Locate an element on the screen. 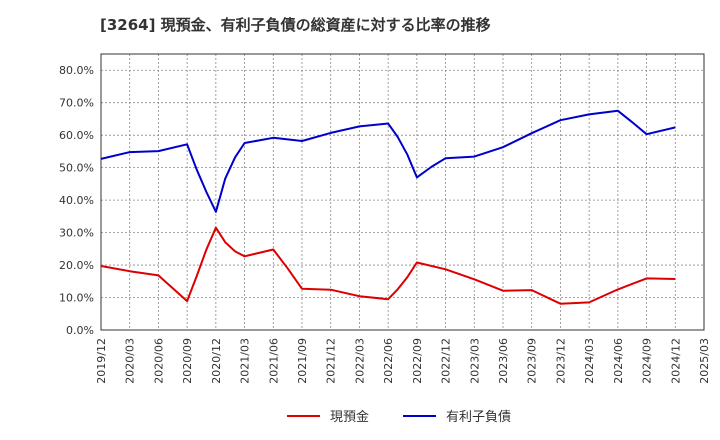 The width and height of the screenshot is (720, 440). x-tick-label: 2024/12 is located at coordinates (675, 361).